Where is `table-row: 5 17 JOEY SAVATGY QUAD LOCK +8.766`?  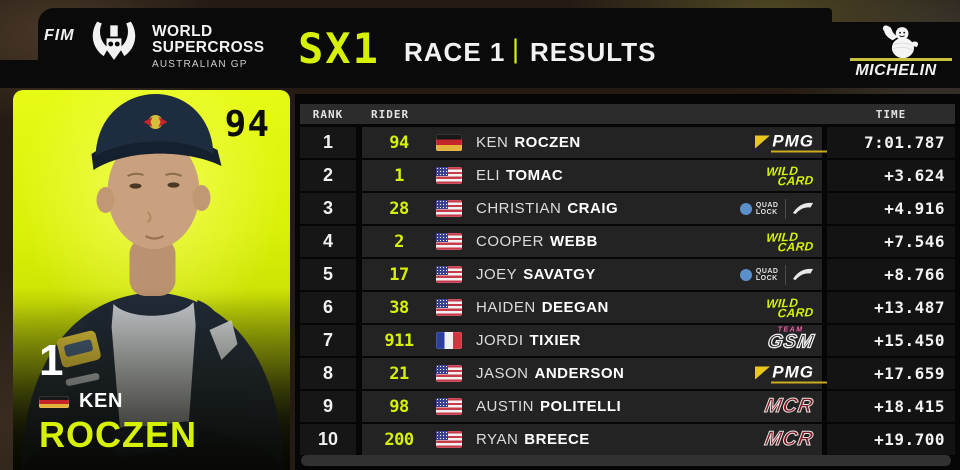 table-row: 5 17 JOEY SAVATGY QUAD LOCK +8.766 is located at coordinates (627, 274).